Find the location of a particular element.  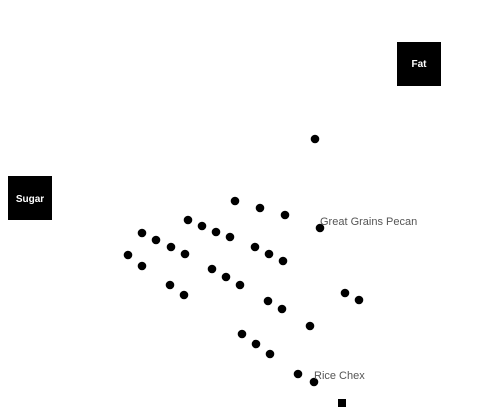

sugar-anchor-box is located at coordinates (30, 198).